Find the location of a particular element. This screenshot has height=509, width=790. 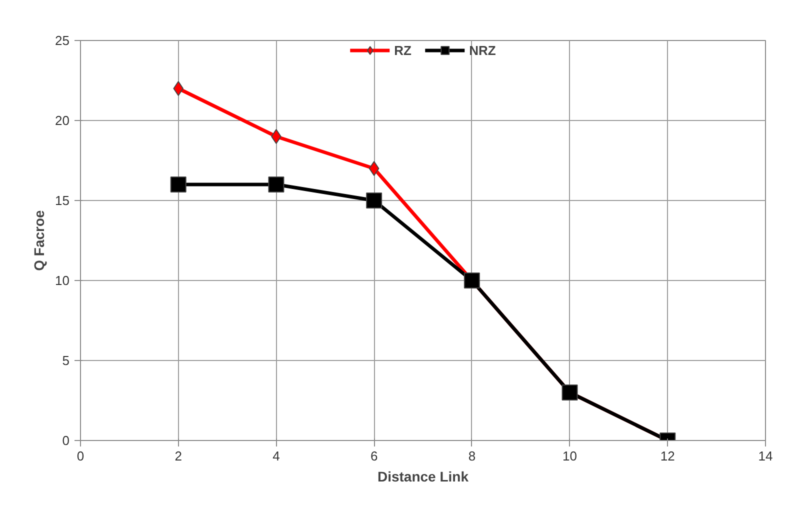

x-tick-label: 14 is located at coordinates (765, 456).